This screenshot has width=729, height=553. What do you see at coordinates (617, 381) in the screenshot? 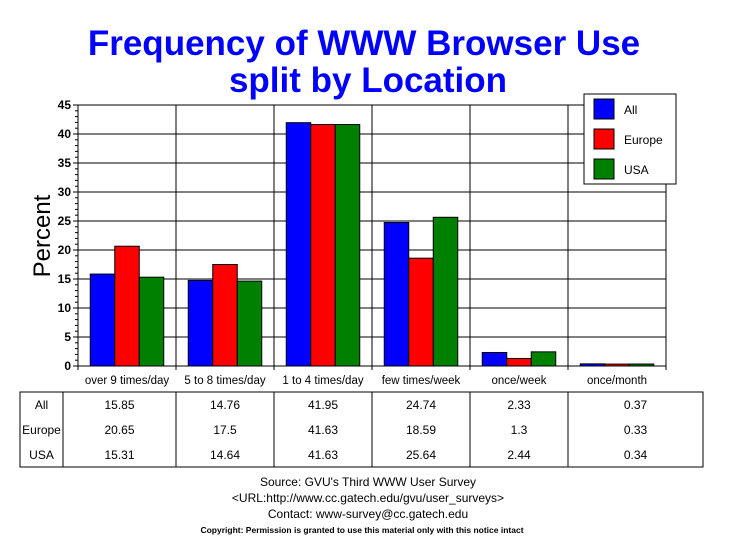
I see `x-category-label: once/month` at bounding box center [617, 381].